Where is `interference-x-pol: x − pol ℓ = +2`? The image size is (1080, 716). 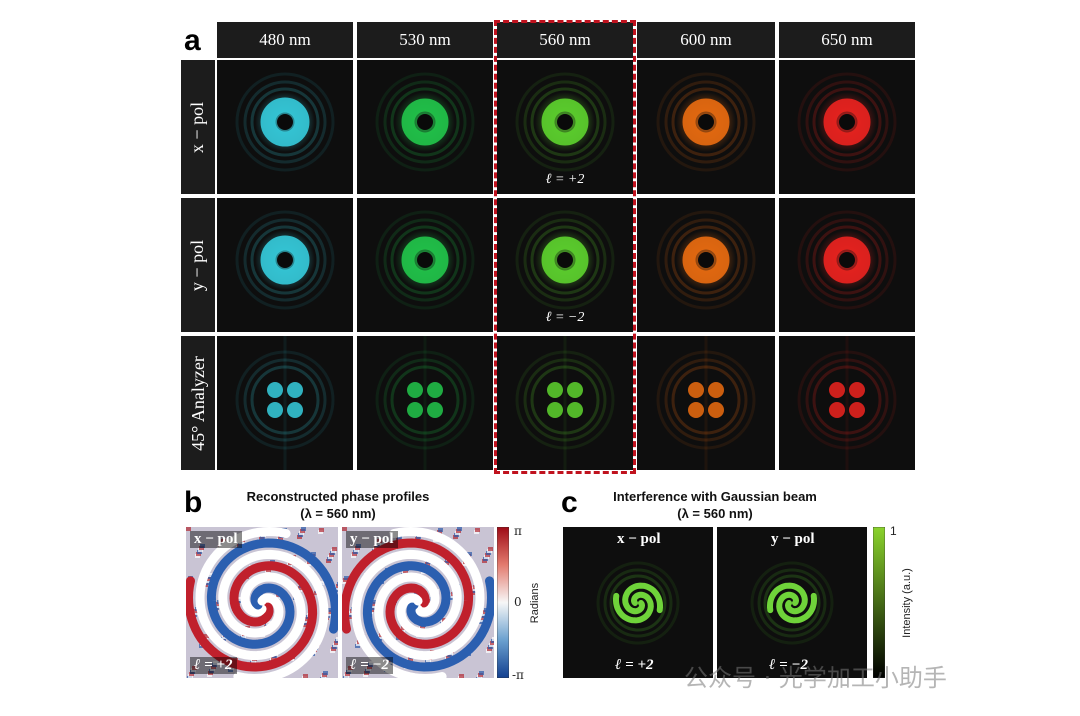 interference-x-pol: x − pol ℓ = +2 is located at coordinates (638, 602).